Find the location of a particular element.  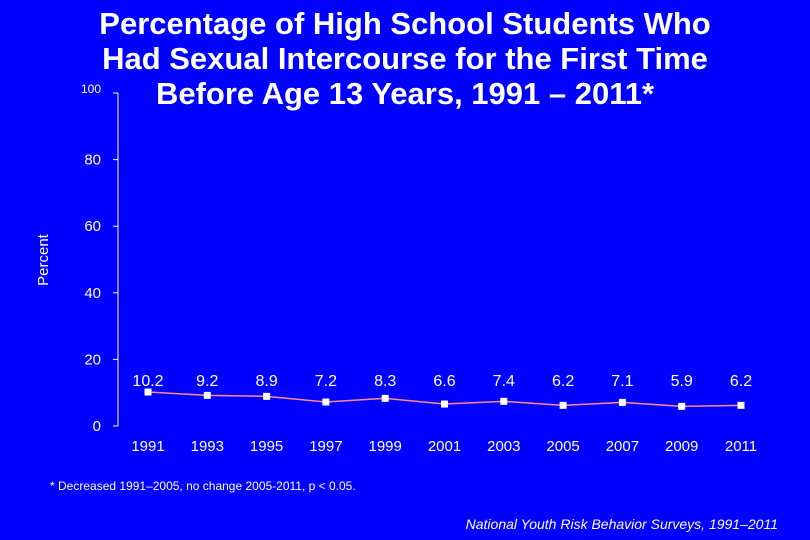

x-tick-label: 2007 is located at coordinates (622, 446).